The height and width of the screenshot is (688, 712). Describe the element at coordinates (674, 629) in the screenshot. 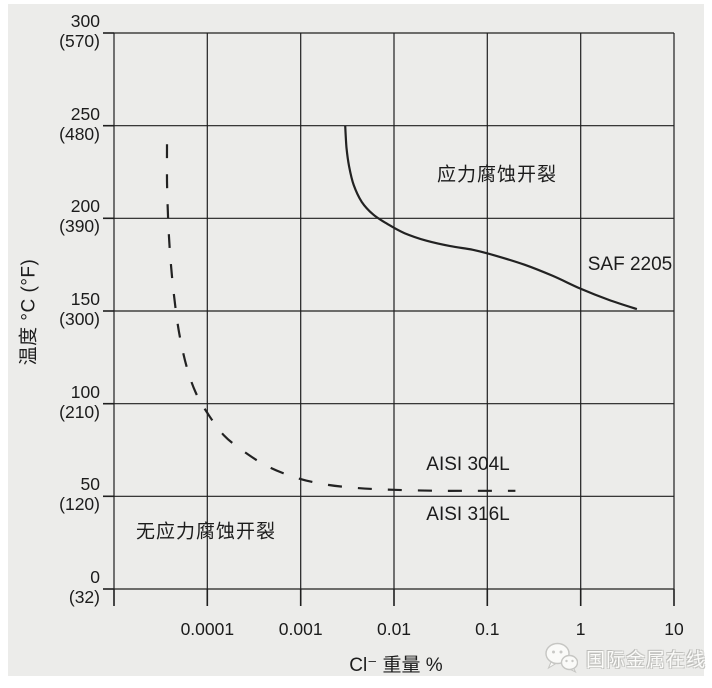

I see `x-tick-label: 10` at that location.